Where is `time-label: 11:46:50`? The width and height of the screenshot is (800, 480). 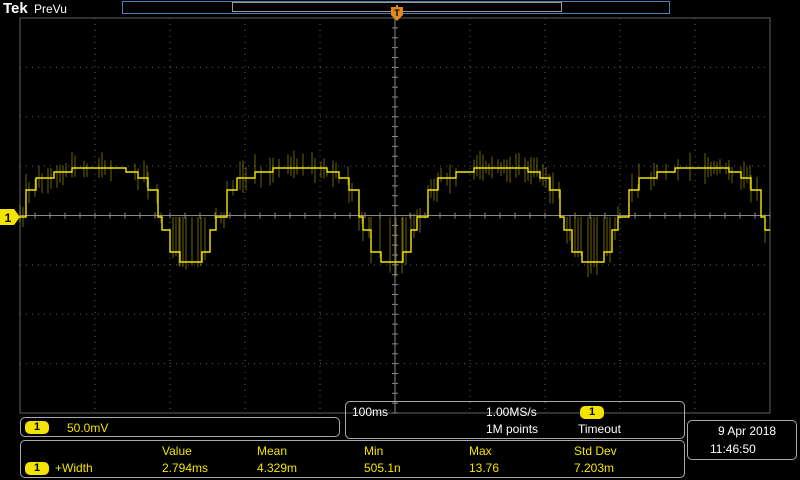
time-label: 11:46:50 is located at coordinates (733, 449).